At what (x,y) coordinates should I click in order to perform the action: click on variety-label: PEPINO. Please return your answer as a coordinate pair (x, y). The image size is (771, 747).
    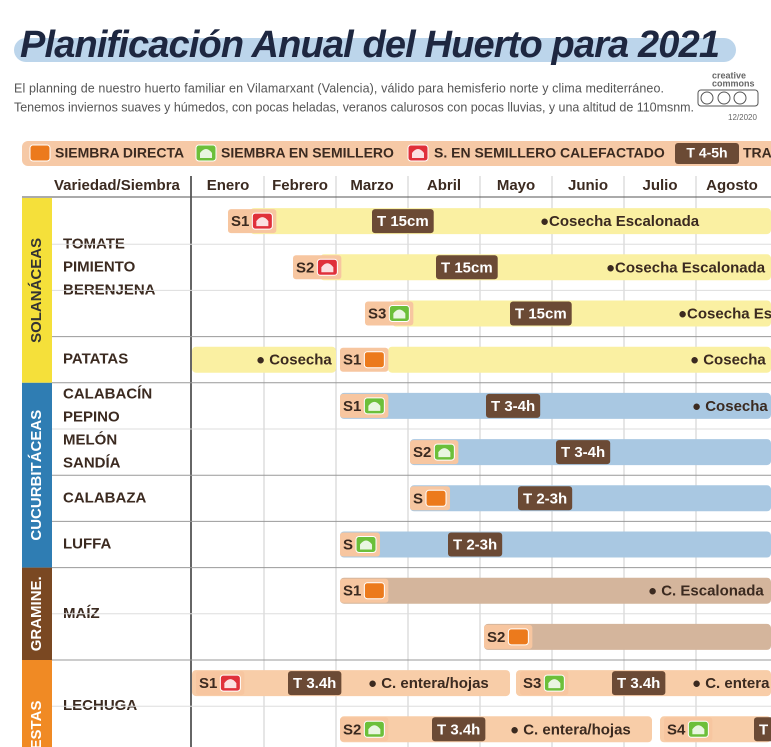
    Looking at the image, I should click on (91, 416).